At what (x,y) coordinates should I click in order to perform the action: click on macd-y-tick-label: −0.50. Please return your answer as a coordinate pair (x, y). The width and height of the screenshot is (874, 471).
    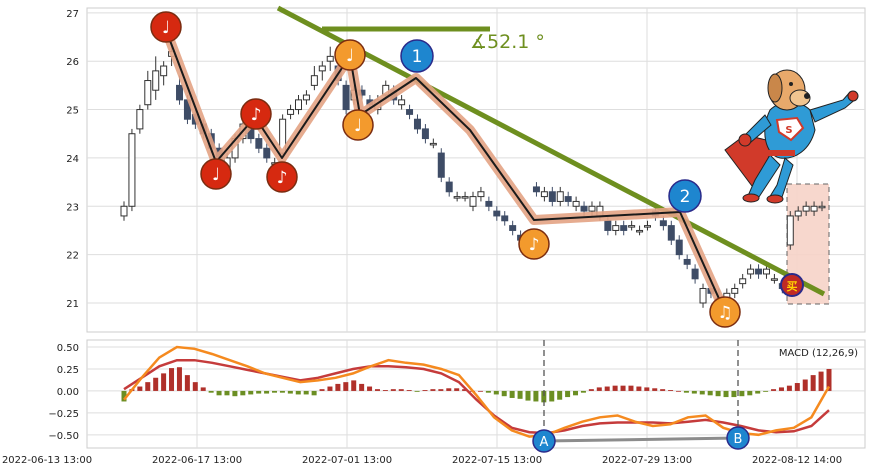
    Looking at the image, I should click on (63, 436).